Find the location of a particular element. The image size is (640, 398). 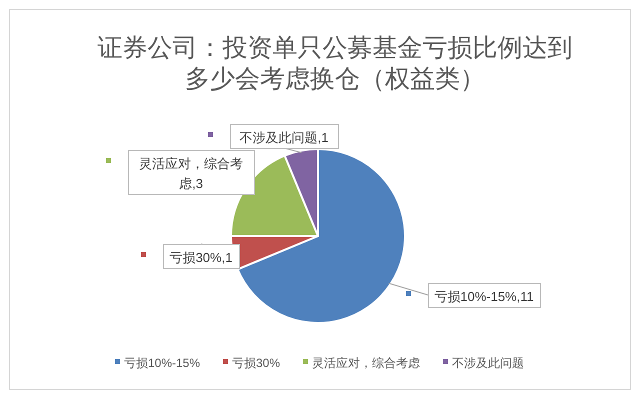

title: 证券公司：投资单只公募基金亏损比例达到多少会考虑换仓（权益类） is located at coordinates (335, 63).